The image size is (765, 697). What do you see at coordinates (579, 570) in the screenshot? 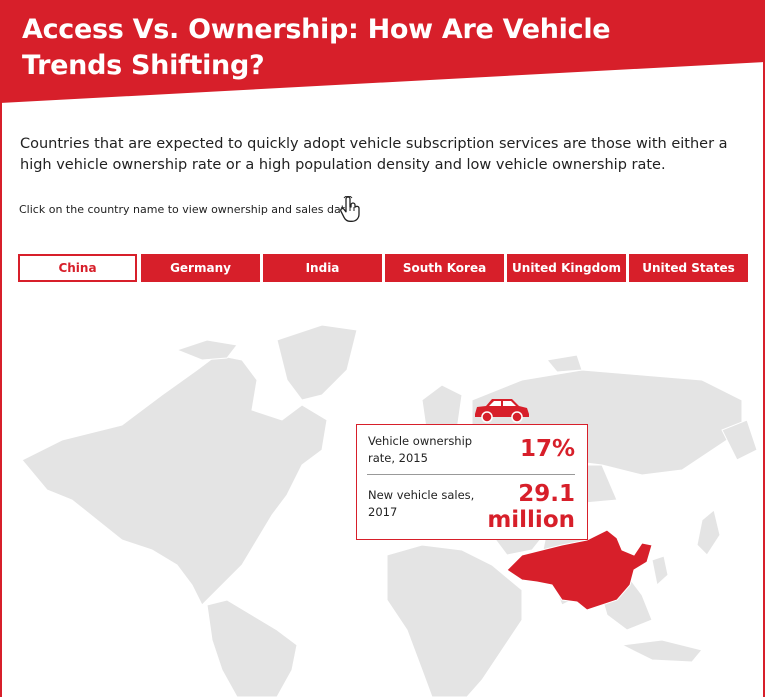
I see `map-china-highlight` at bounding box center [579, 570].